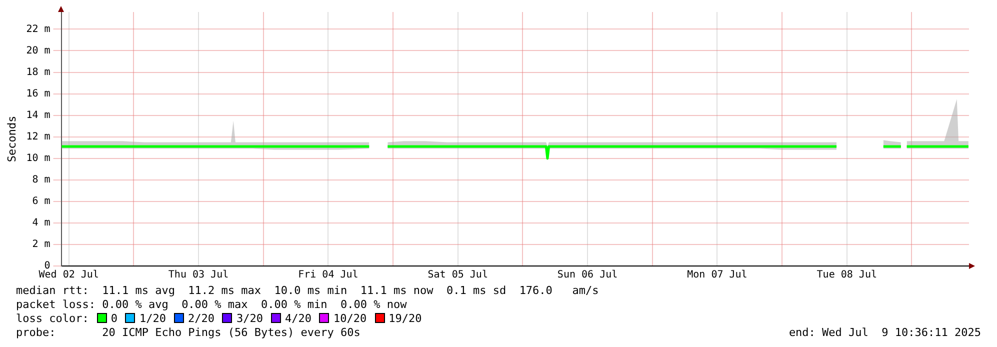  I want to click on x-tick-label: Sat 05 Jul, so click(458, 275).